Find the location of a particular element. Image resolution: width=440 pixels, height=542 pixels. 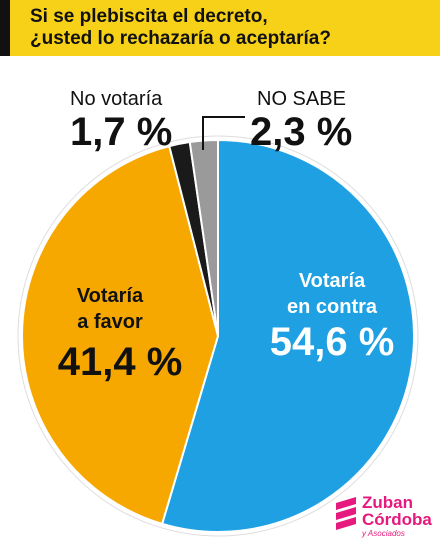

value-label: 1,7 % is located at coordinates (121, 132).